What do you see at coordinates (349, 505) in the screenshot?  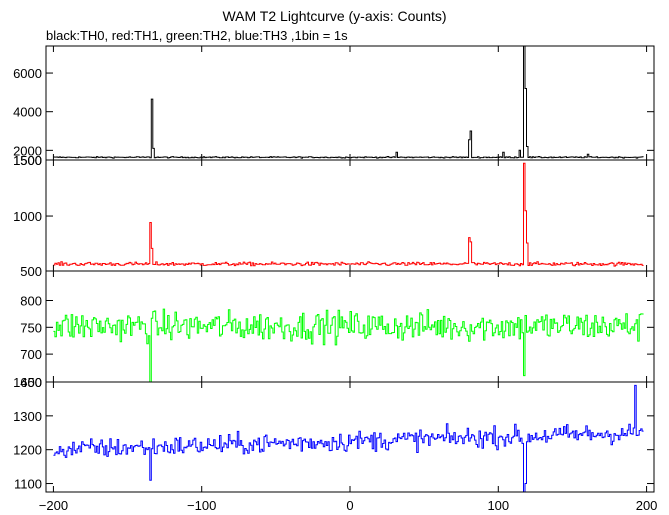 I see `x-tick-label: 0` at bounding box center [349, 505].